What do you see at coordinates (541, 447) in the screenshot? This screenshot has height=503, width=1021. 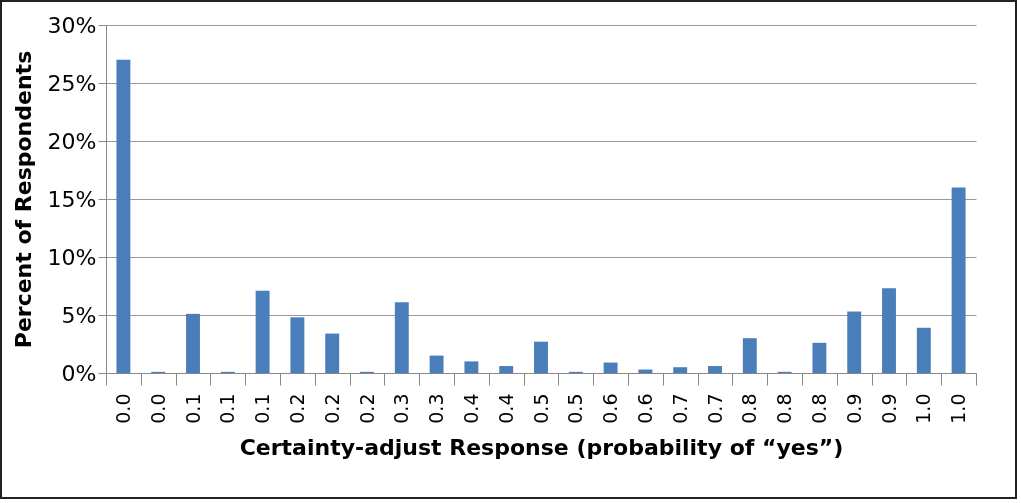 I see `x-axis-title: Certainty-adjust Response (probability of “yes”)` at bounding box center [541, 447].